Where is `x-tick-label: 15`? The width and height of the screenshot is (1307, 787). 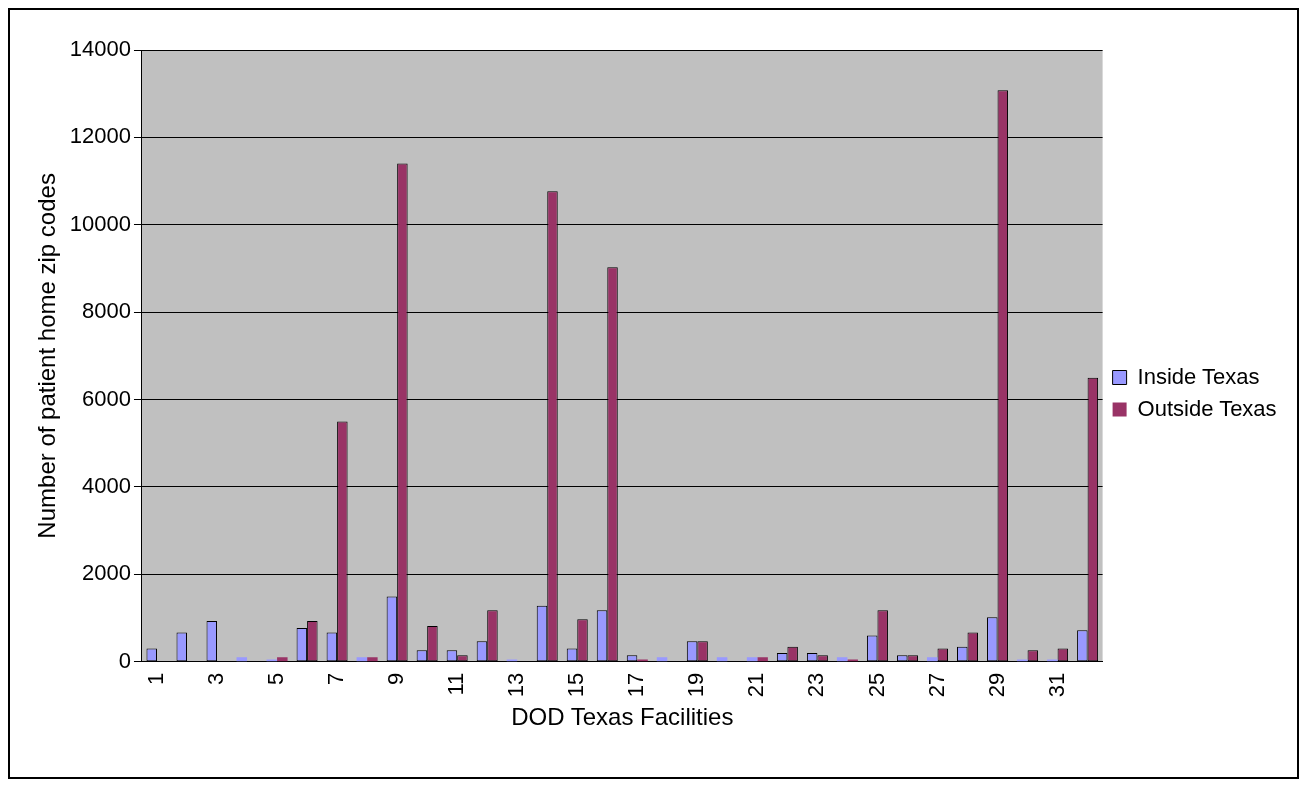 x-tick-label: 15 is located at coordinates (576, 685).